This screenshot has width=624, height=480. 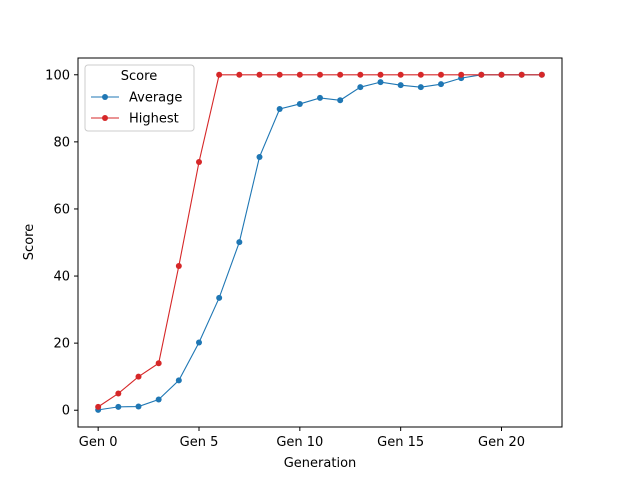 I want to click on legend-title: Score, so click(x=139, y=76).